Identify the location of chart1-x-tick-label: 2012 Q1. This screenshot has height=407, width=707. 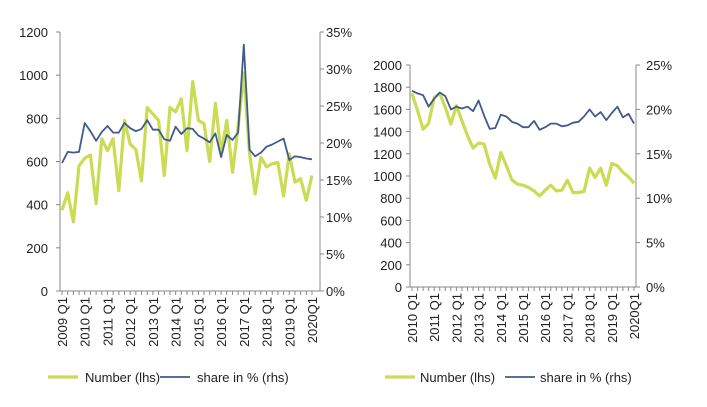
(130, 322).